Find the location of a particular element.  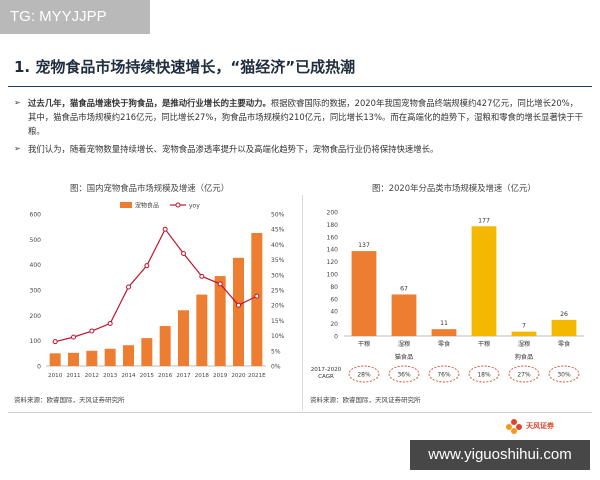

y-tick-label: 120 is located at coordinates (333, 262).